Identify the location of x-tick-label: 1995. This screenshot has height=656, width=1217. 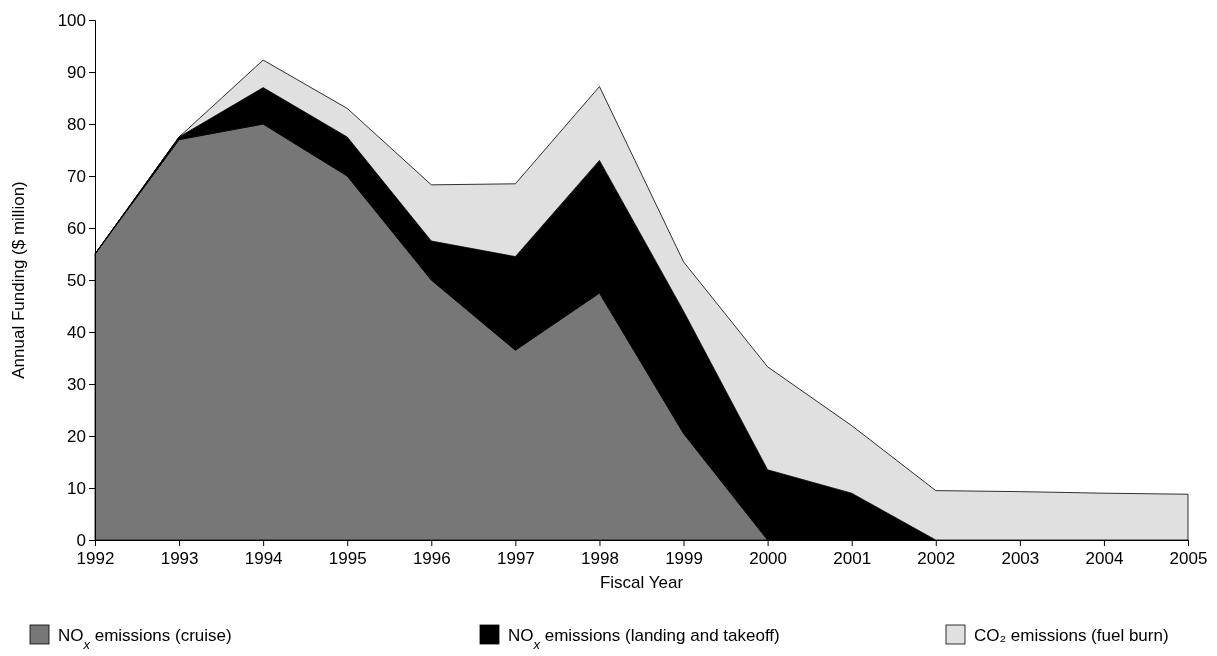
(347, 559).